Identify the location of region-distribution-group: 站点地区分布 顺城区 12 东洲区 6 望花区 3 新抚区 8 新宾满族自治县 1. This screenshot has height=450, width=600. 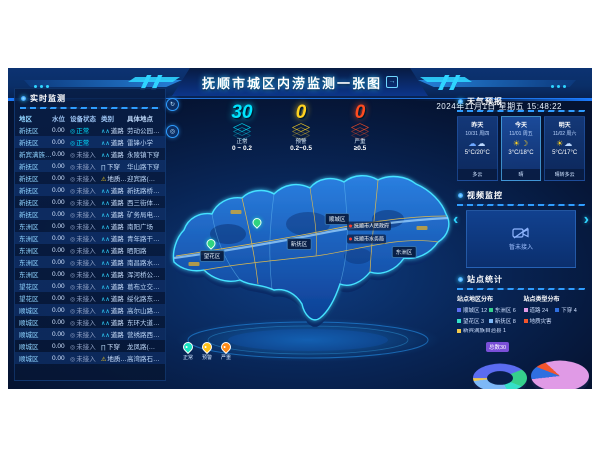
(488, 314).